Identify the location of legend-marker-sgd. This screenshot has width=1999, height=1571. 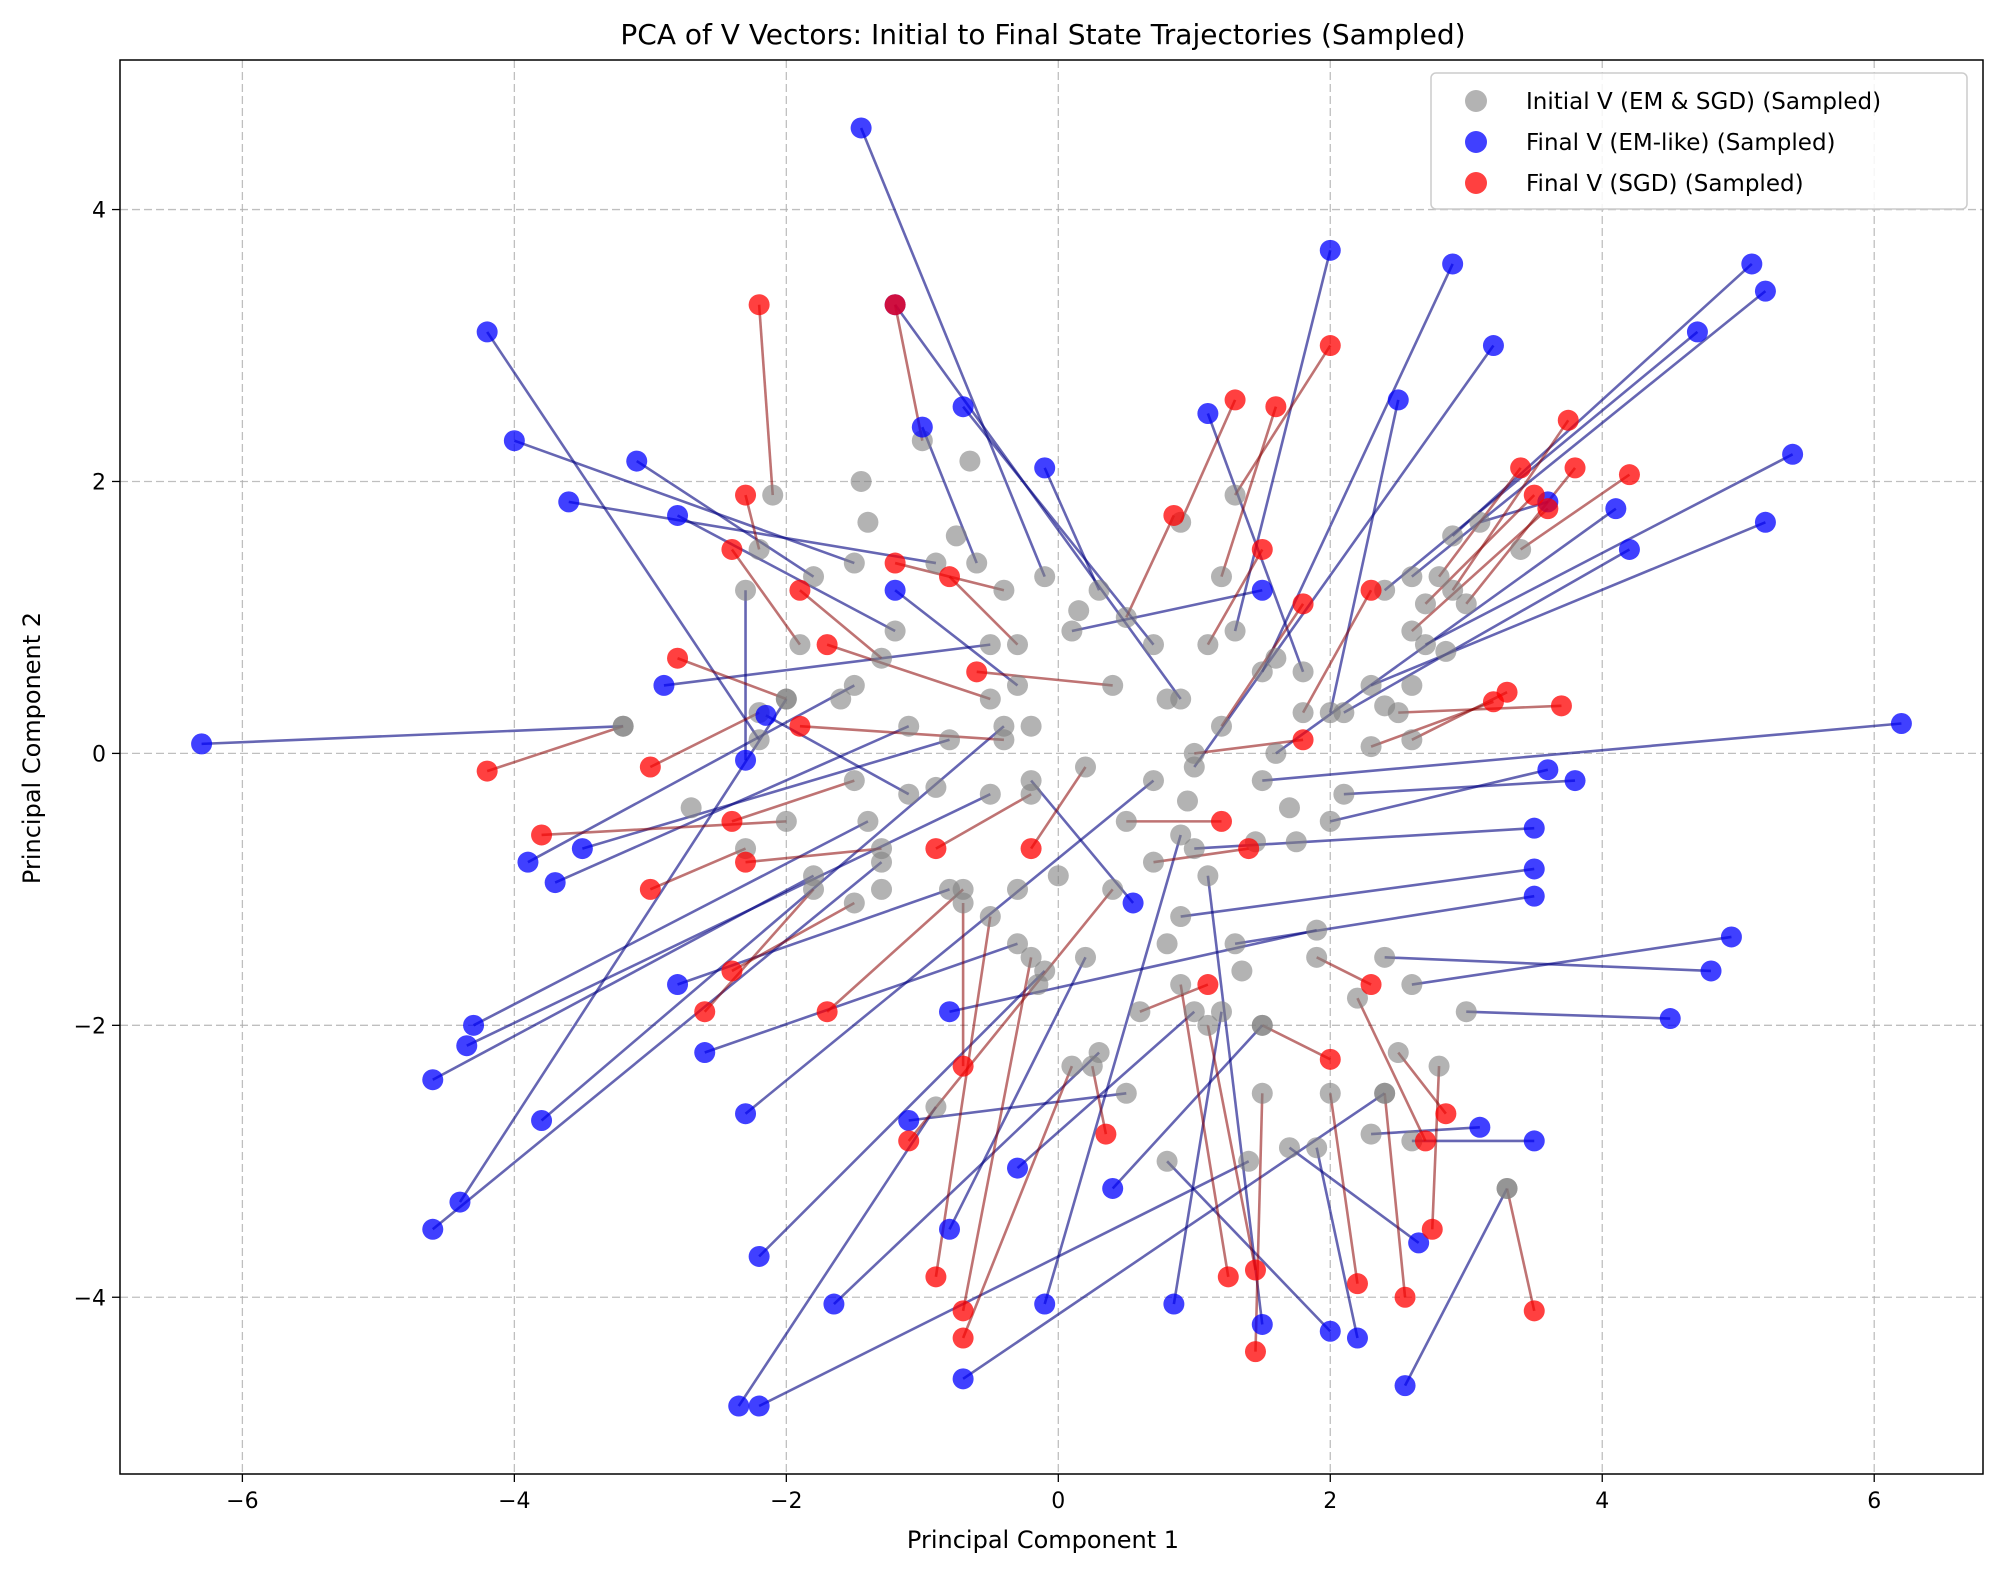
(1476, 183).